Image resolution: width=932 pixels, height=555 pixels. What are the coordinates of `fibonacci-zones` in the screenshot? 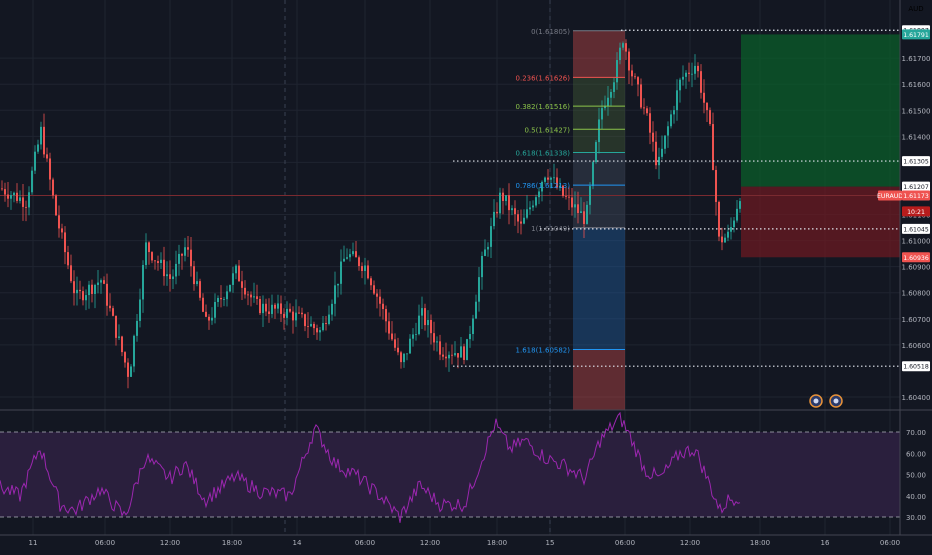 It's located at (599, 220).